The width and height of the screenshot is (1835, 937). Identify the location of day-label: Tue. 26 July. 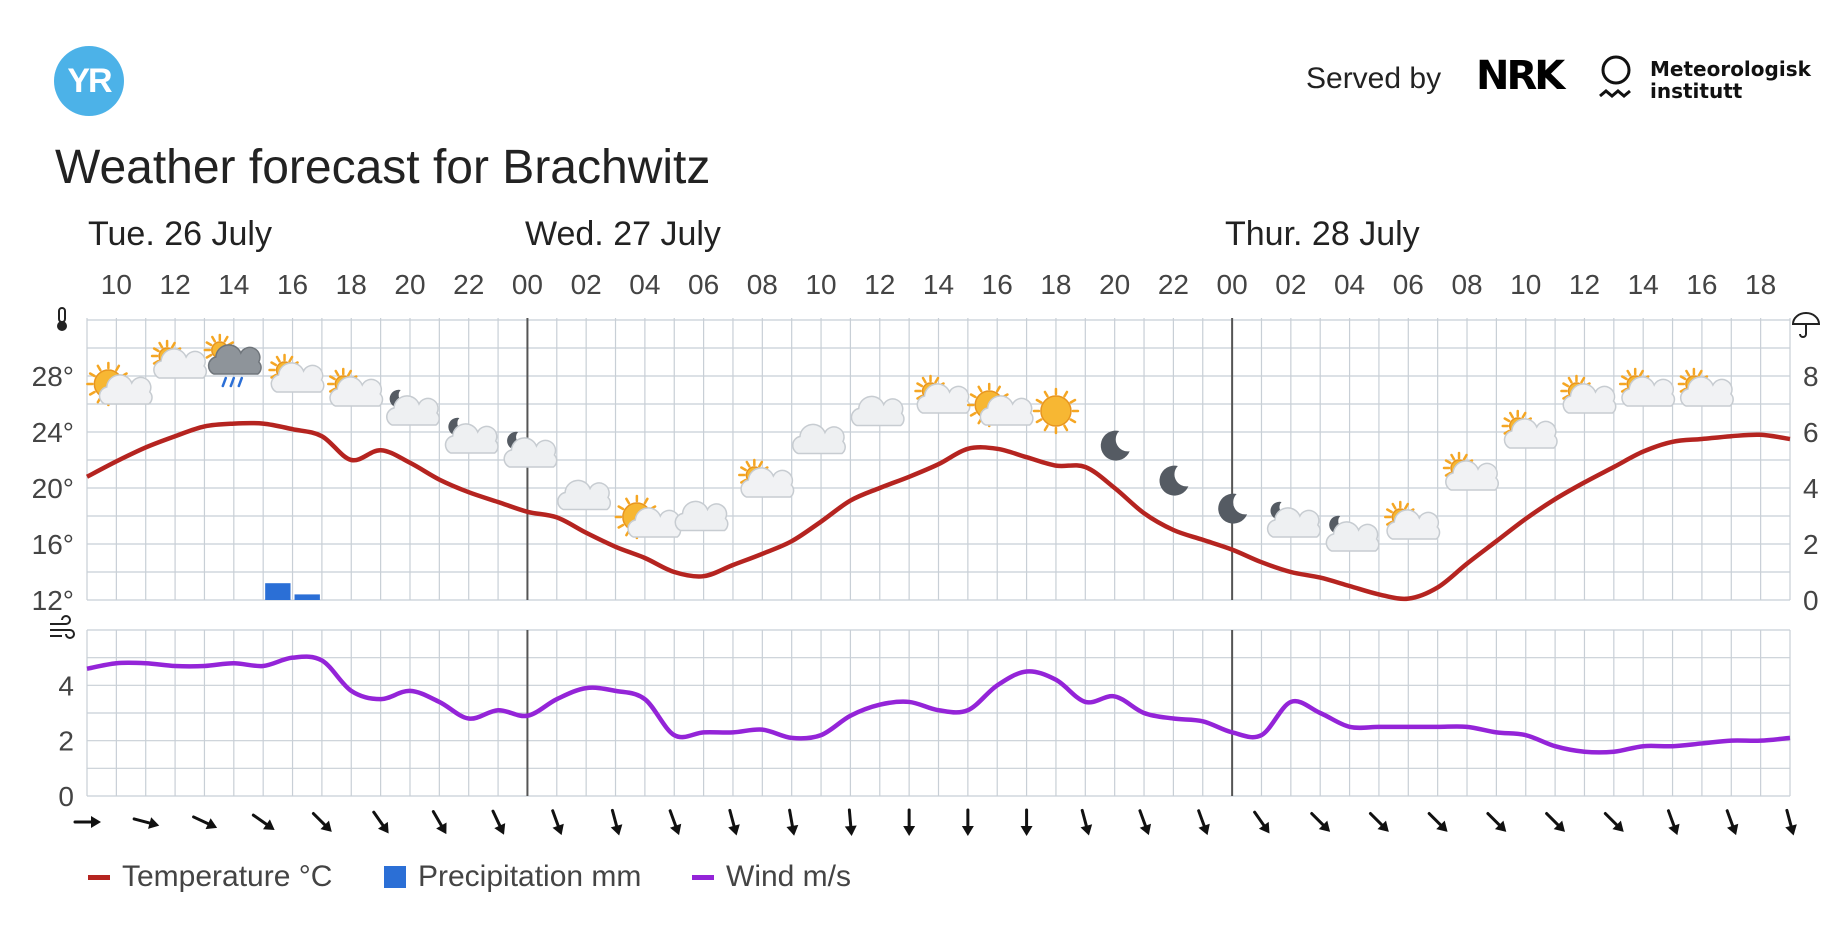
(180, 234).